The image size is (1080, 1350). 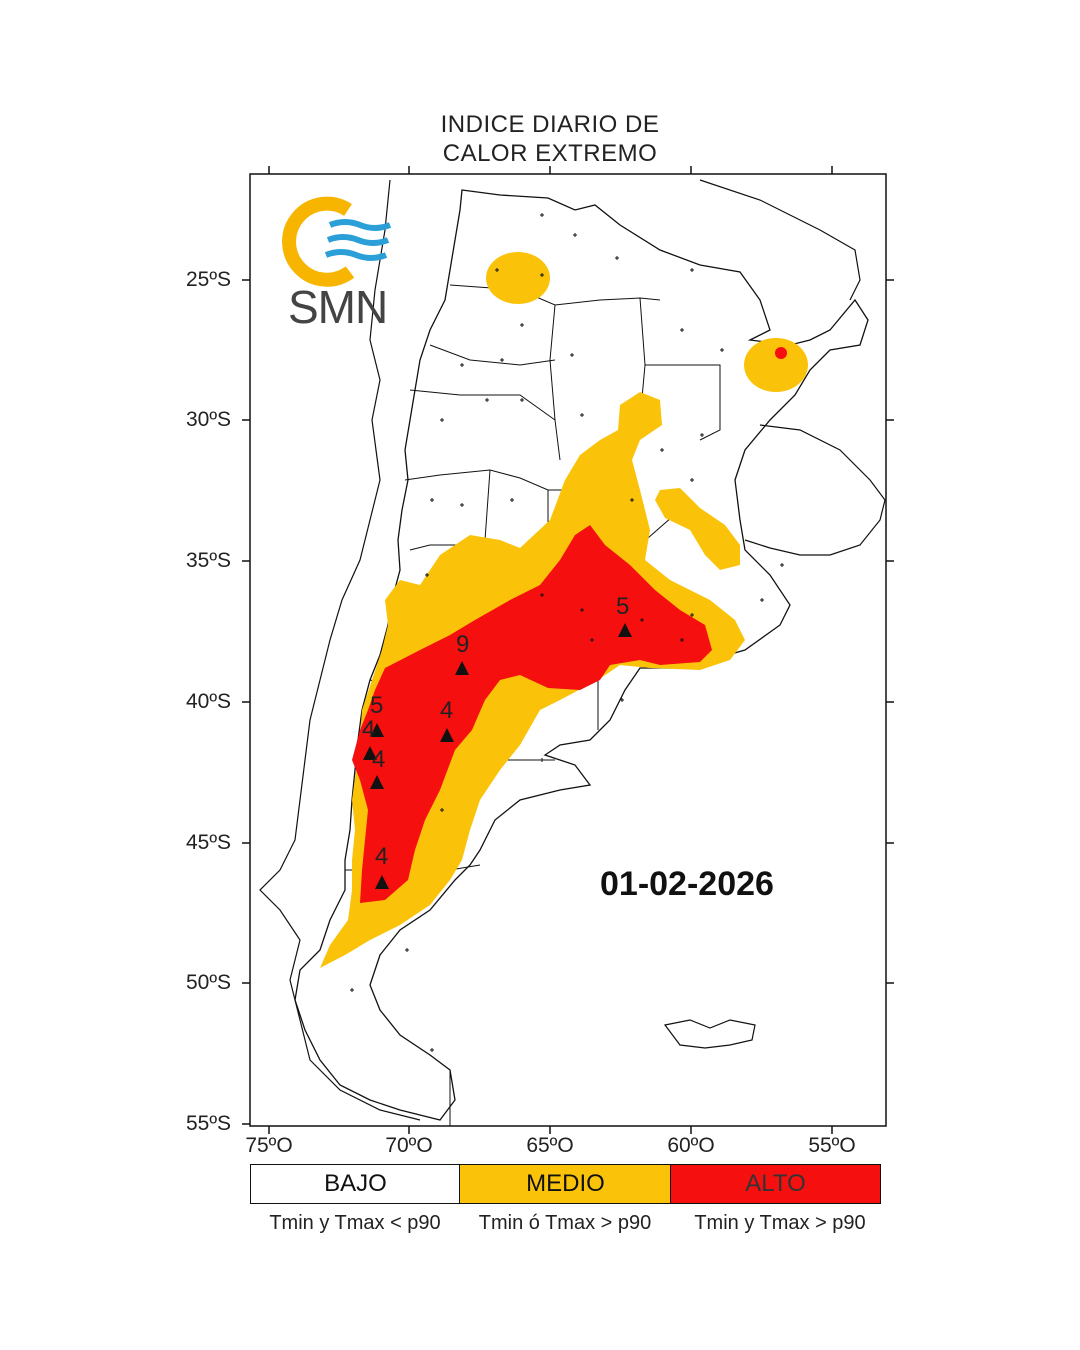 I want to click on alto-main-zone, so click(x=532, y=714).